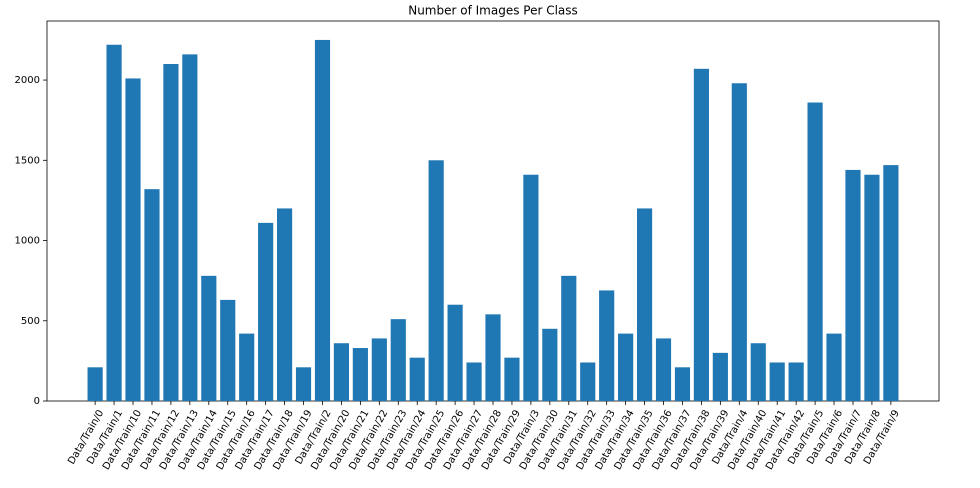 The image size is (980, 488). I want to click on y-tick-label: 2000, so click(27, 80).